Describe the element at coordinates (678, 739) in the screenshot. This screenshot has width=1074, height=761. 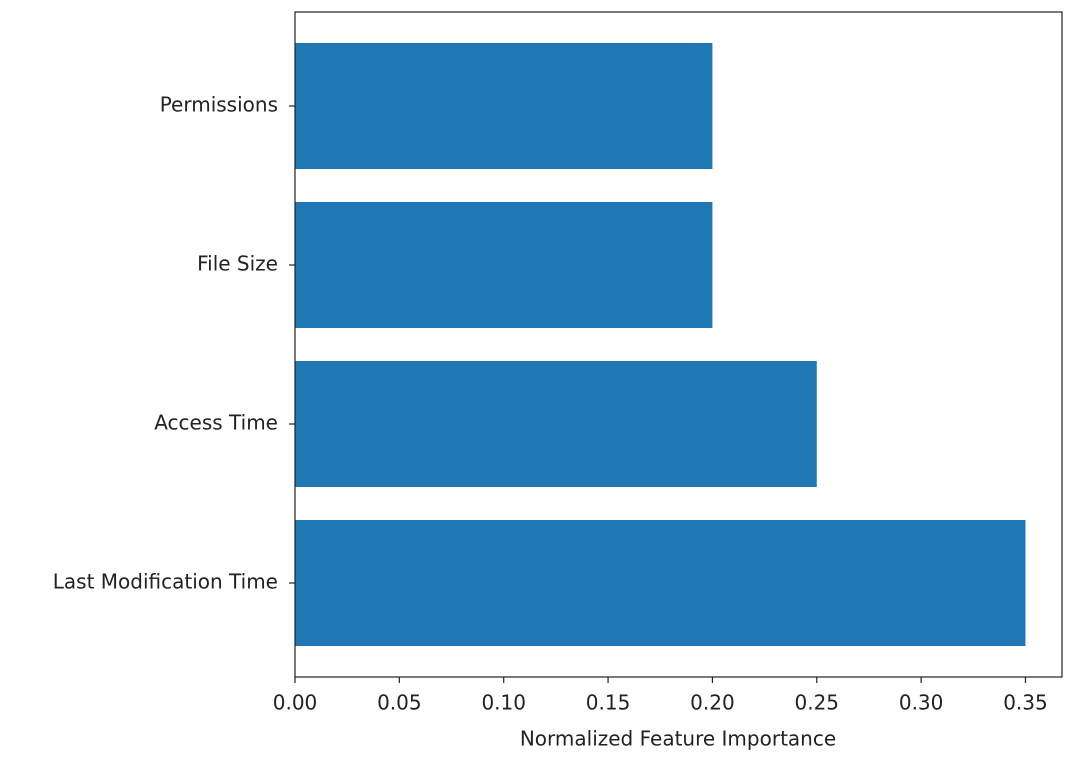
I see `x-axis-label: Normalized Feature Importance` at that location.